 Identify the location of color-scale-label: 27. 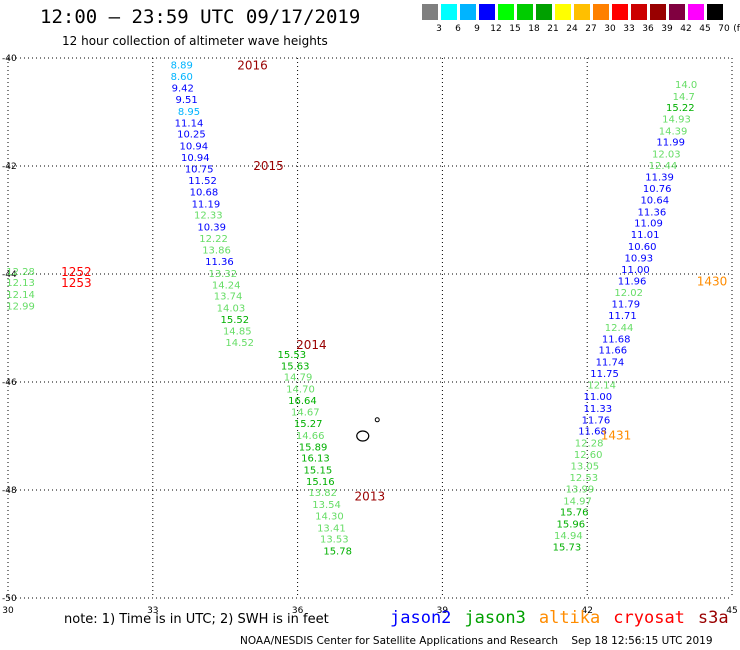
(591, 29).